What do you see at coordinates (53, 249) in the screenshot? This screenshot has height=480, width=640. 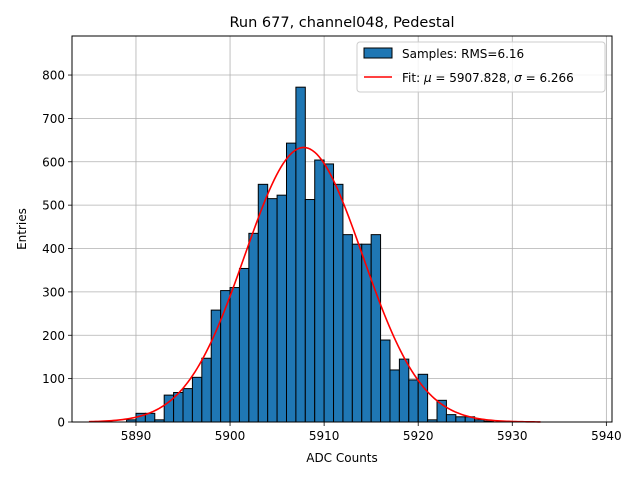 I see `y-tick-label: 400` at bounding box center [53, 249].